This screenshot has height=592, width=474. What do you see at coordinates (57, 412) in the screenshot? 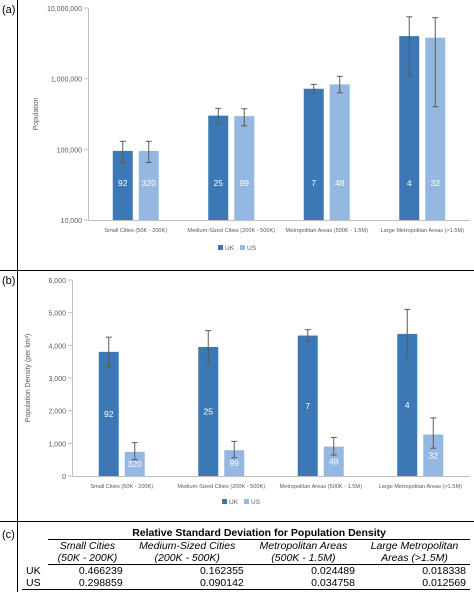
I see `y-tick-label: 2,000` at bounding box center [57, 412].